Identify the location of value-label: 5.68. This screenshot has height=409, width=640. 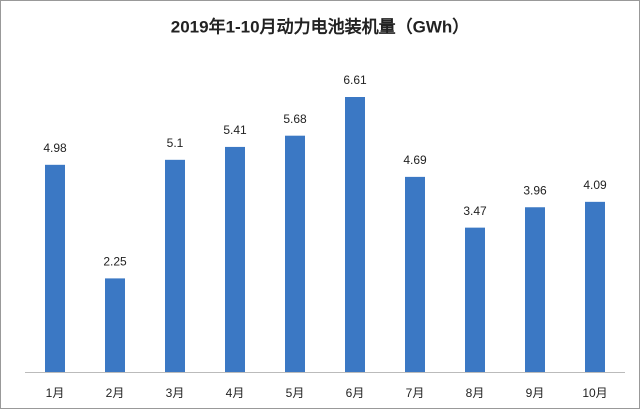
(295, 119).